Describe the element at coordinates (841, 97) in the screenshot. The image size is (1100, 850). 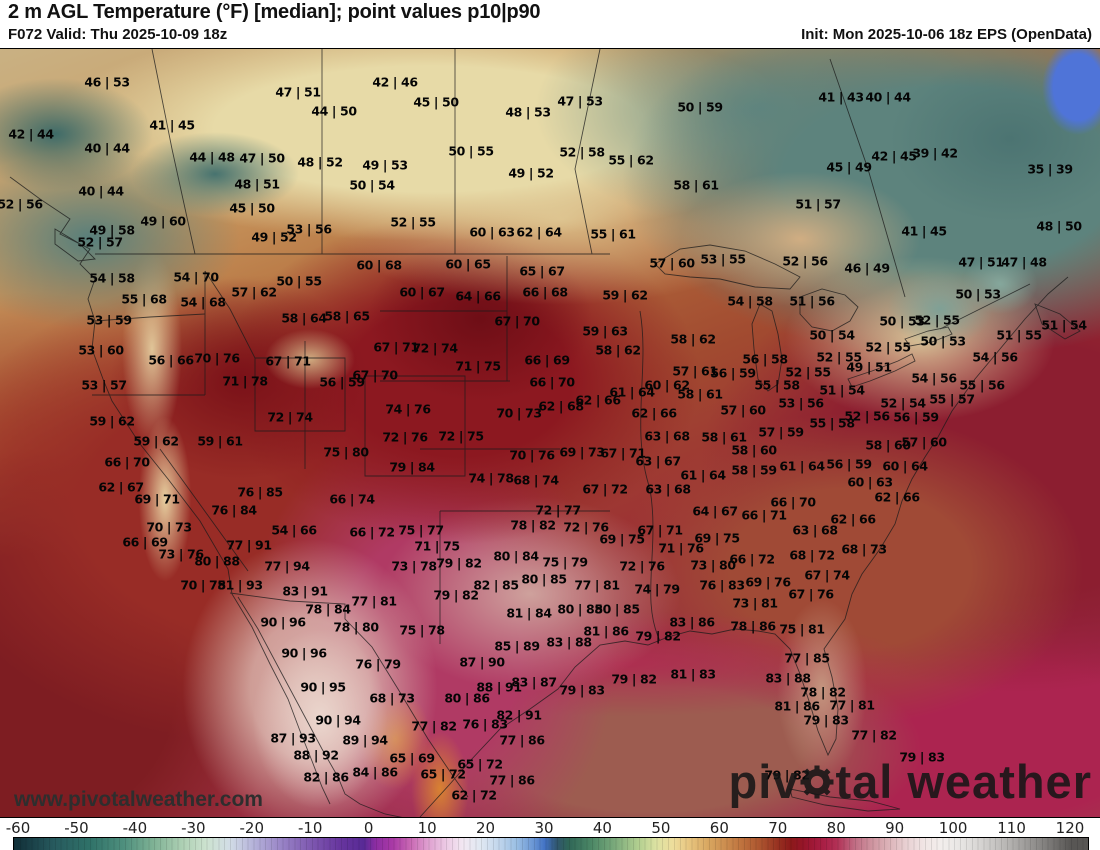
I see `point-value: 41 | 43` at that location.